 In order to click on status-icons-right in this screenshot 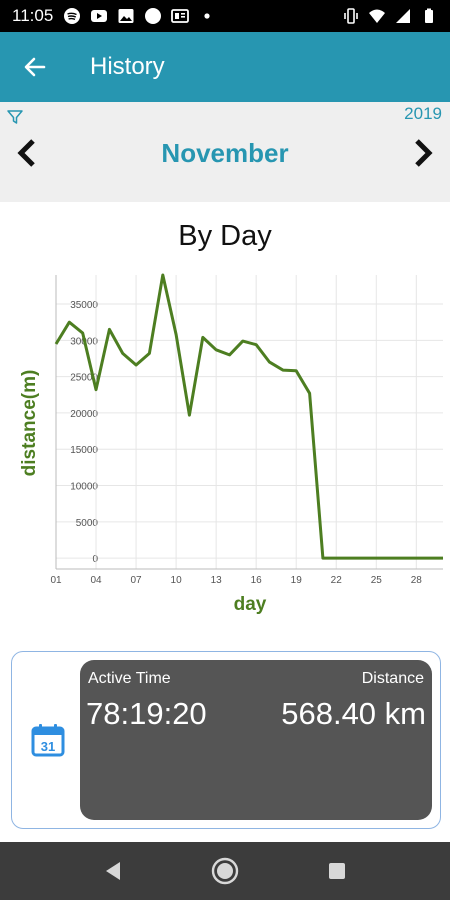, I will do `click(390, 16)`.